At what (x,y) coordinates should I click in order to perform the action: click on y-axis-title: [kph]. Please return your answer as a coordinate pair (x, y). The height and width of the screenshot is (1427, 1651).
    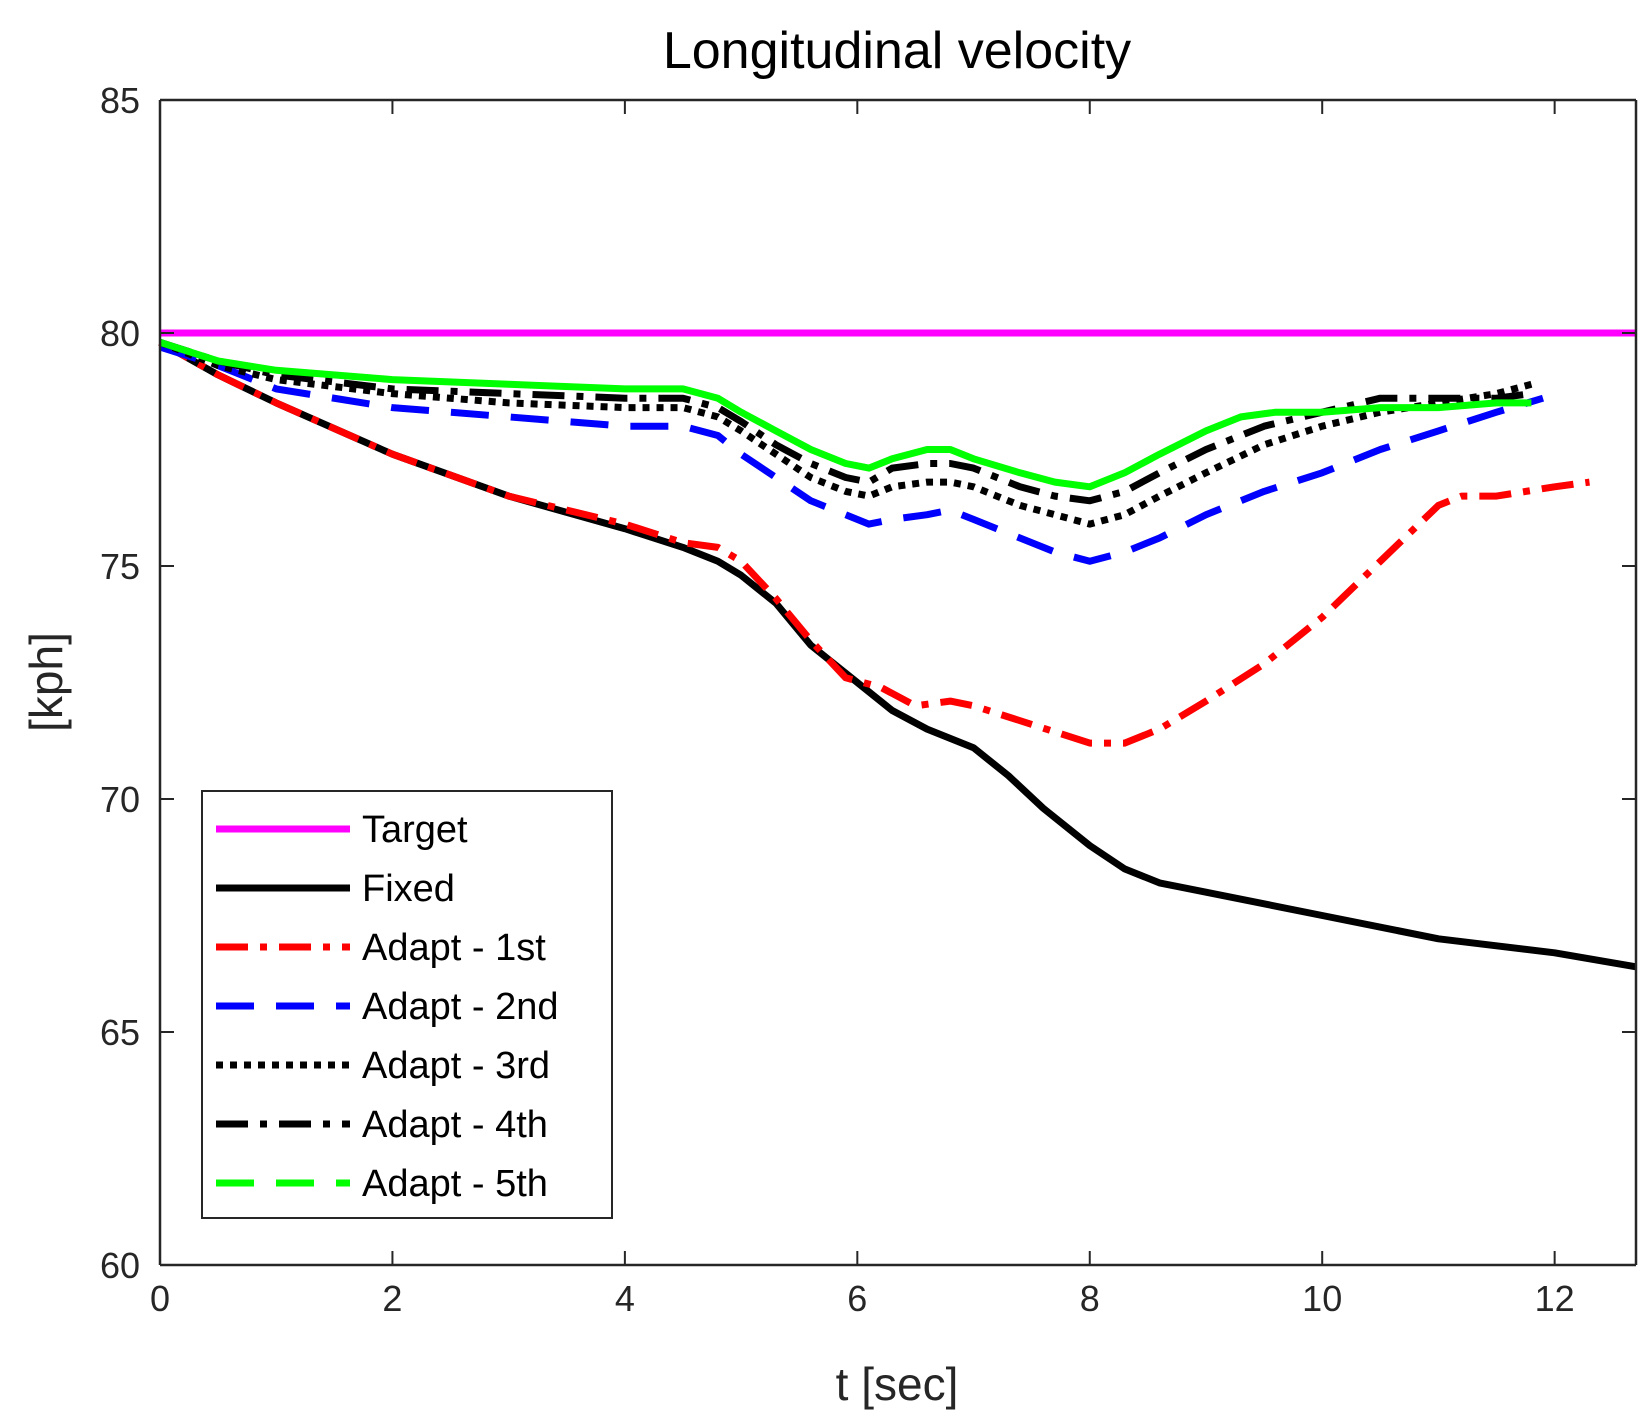
    Looking at the image, I should click on (46, 682).